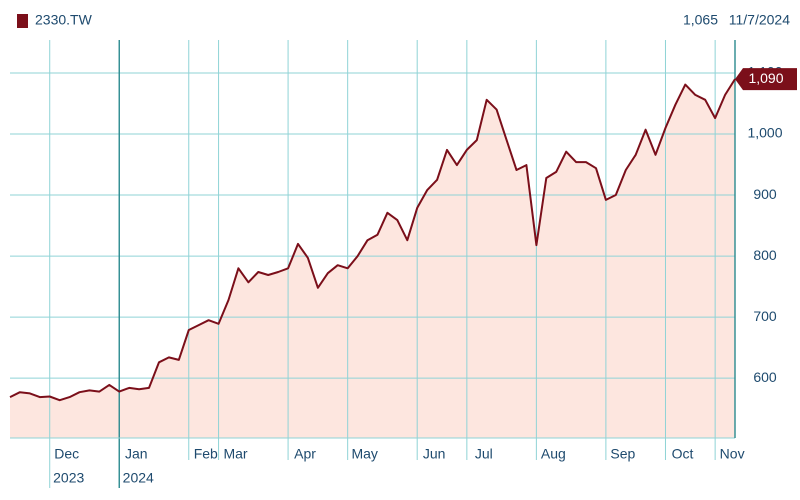 This screenshot has width=800, height=500. Describe the element at coordinates (622, 454) in the screenshot. I see `x-tick-label: Sep` at that location.